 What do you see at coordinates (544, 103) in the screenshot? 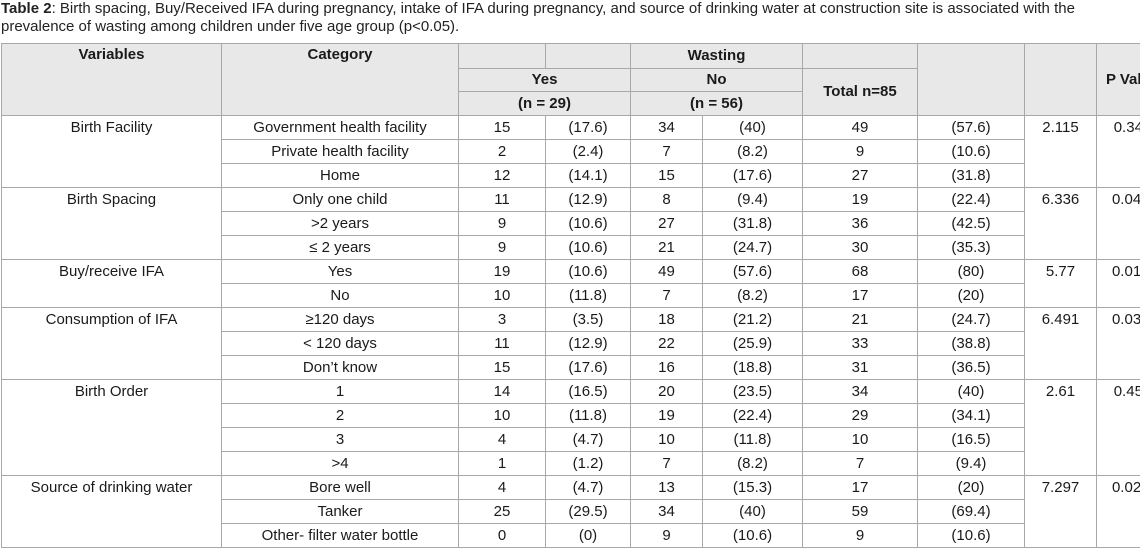
I see `header-yes-n: (n = 29)` at bounding box center [544, 103].